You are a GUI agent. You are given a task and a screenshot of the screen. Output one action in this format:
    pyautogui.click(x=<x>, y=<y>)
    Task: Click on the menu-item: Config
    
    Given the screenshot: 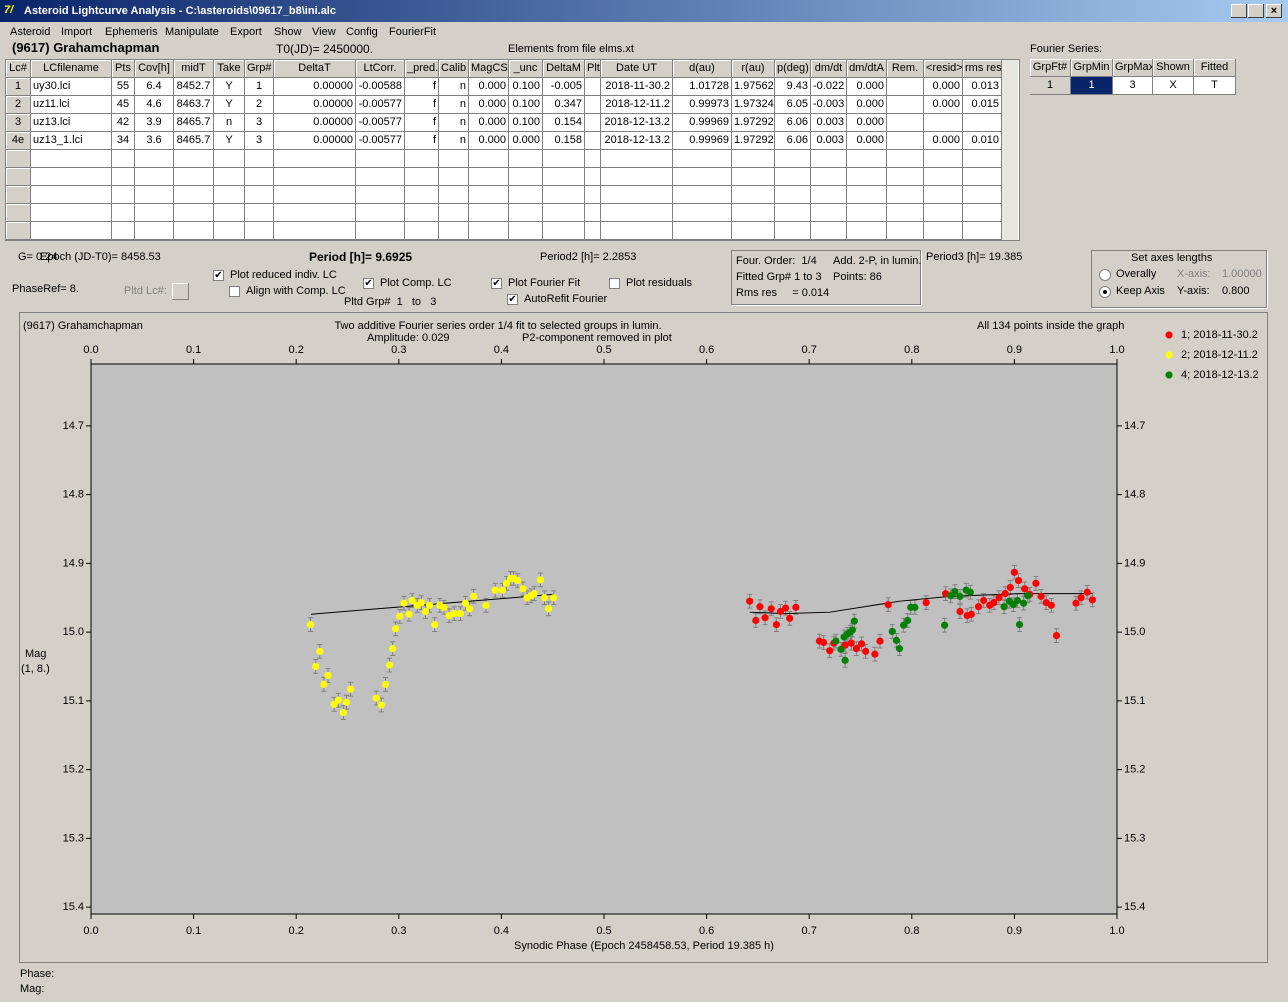 What is the action you would take?
    pyautogui.click(x=362, y=32)
    